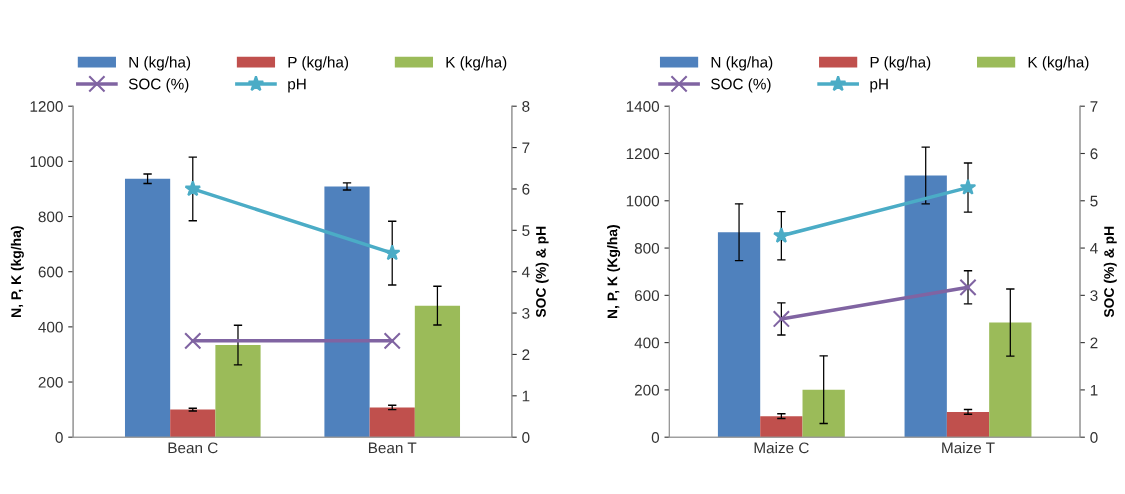 Image resolution: width=1125 pixels, height=494 pixels. I want to click on x-tick-label: Maize C, so click(781, 448).